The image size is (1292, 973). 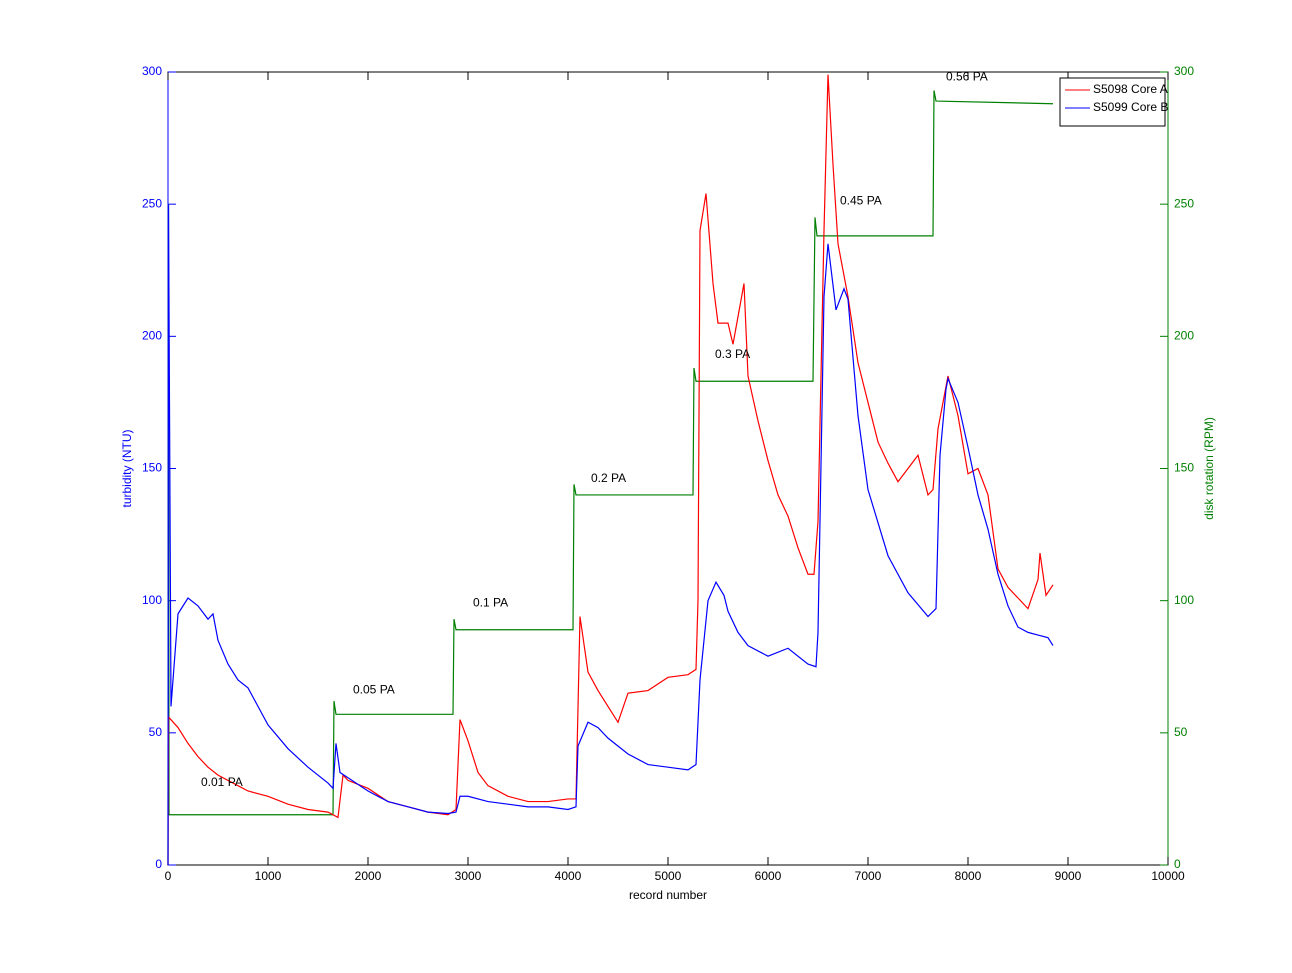 What do you see at coordinates (768, 876) in the screenshot?
I see `x-tick-label: 6000` at bounding box center [768, 876].